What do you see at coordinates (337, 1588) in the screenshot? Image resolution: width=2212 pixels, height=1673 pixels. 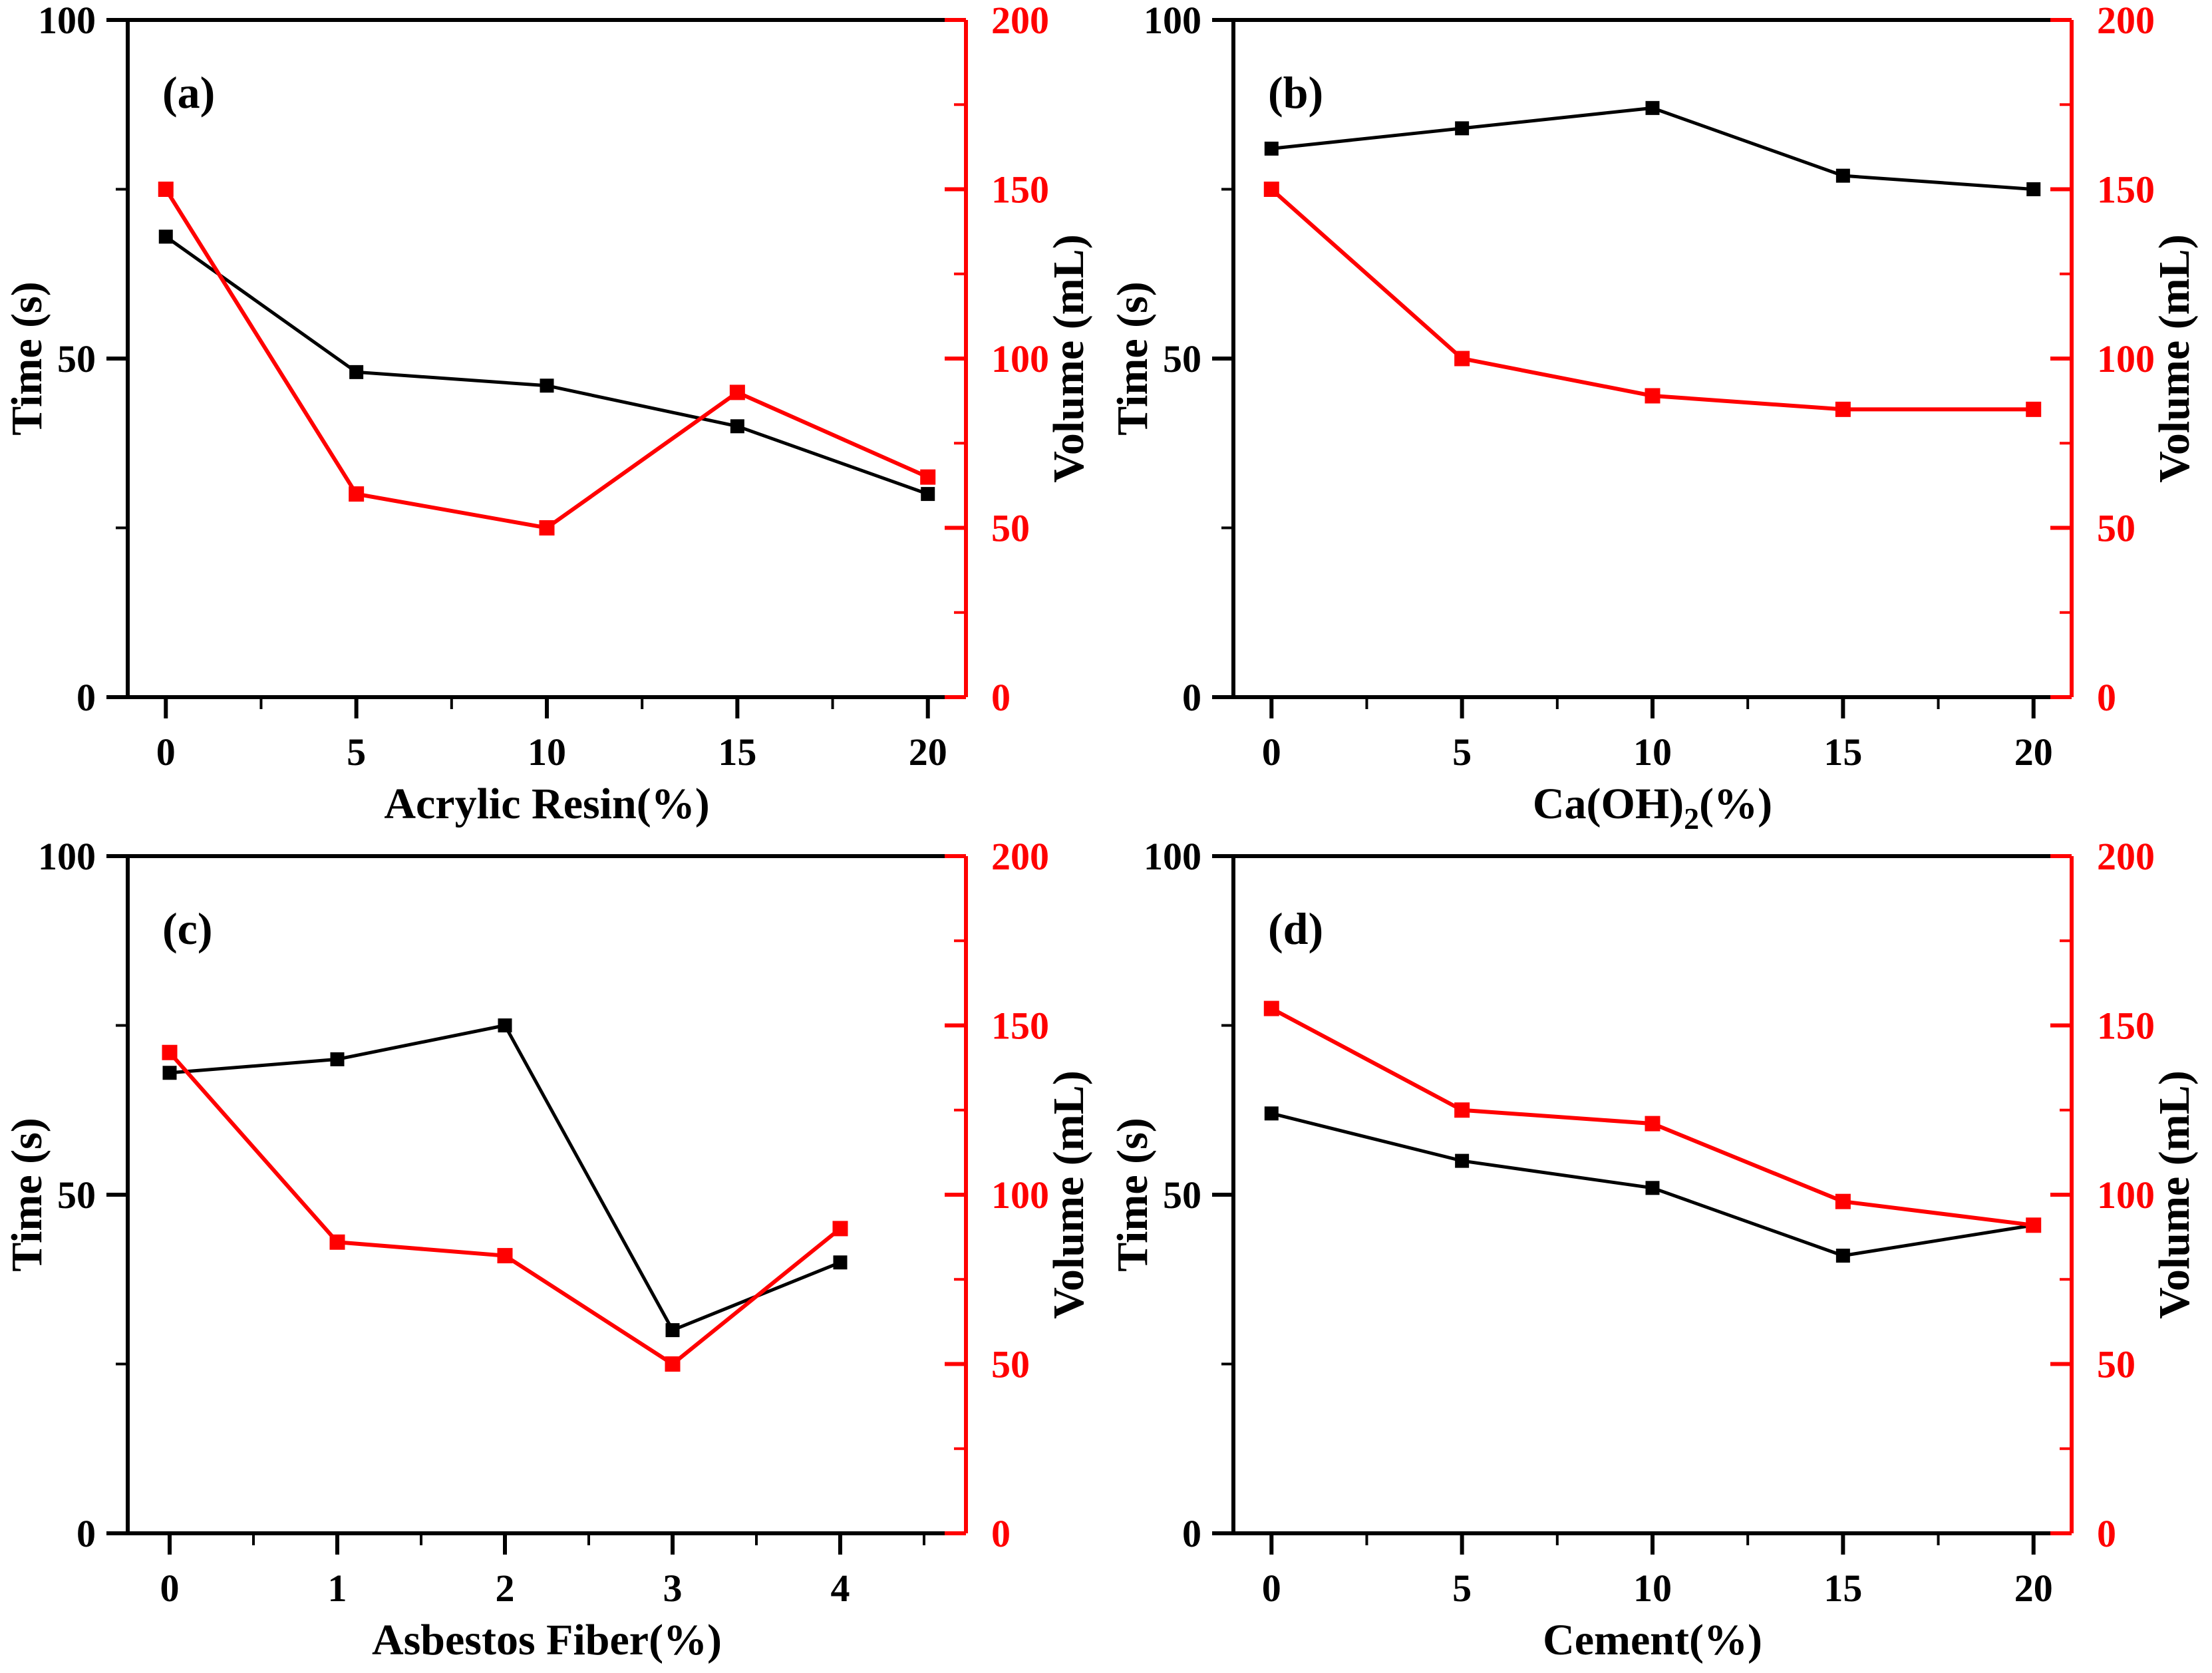 I see `x-tick-label: 1` at bounding box center [337, 1588].